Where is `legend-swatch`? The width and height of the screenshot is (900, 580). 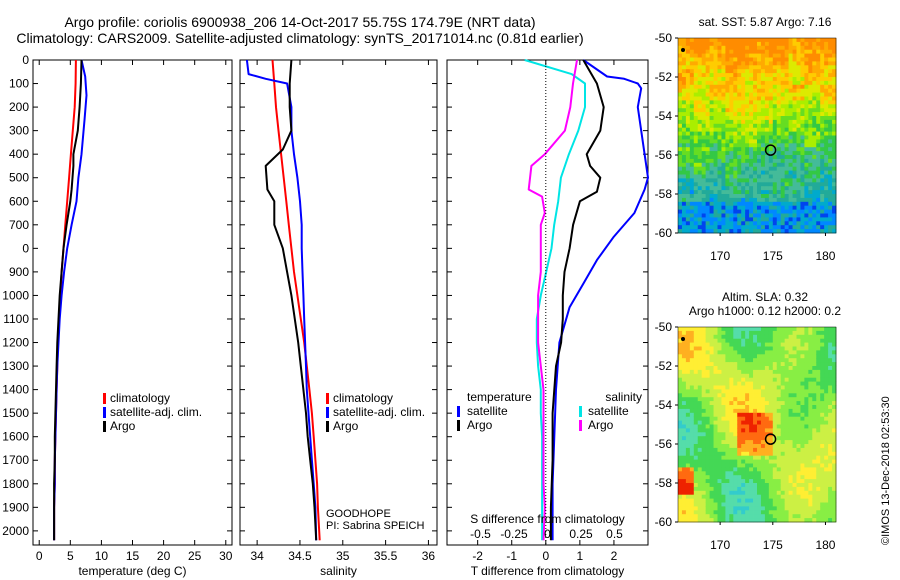 legend-swatch is located at coordinates (580, 411).